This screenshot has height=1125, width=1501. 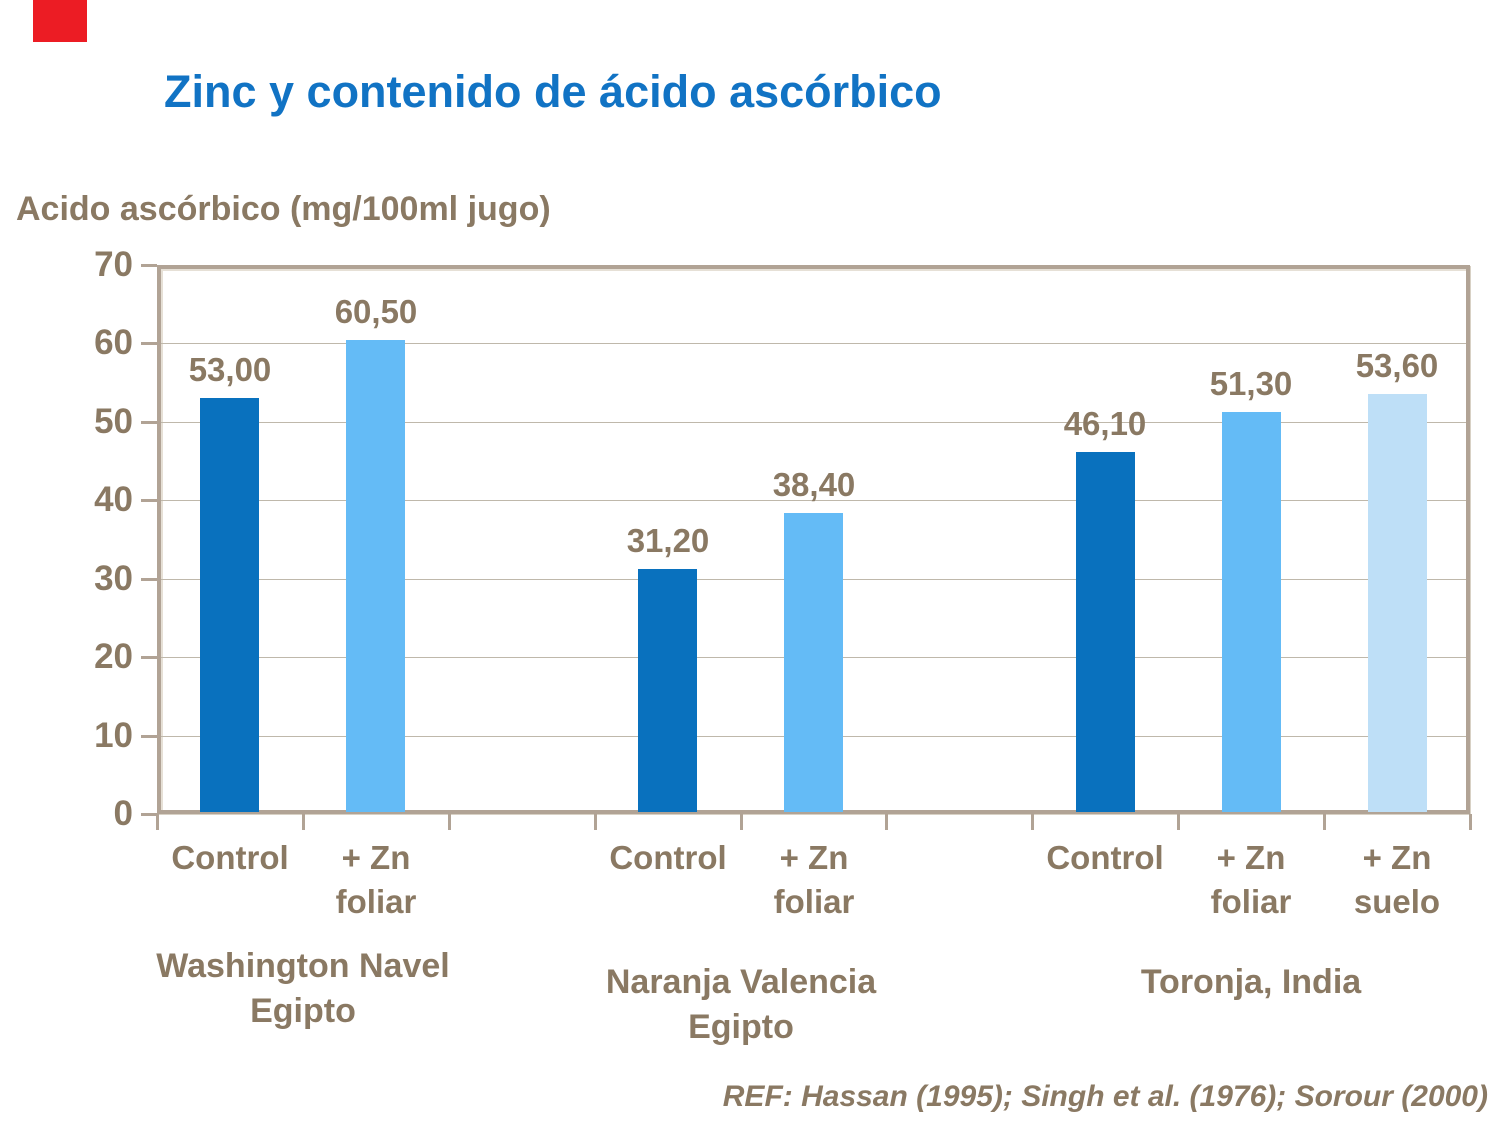 What do you see at coordinates (1251, 383) in the screenshot?
I see `bar-value-label: 51,30` at bounding box center [1251, 383].